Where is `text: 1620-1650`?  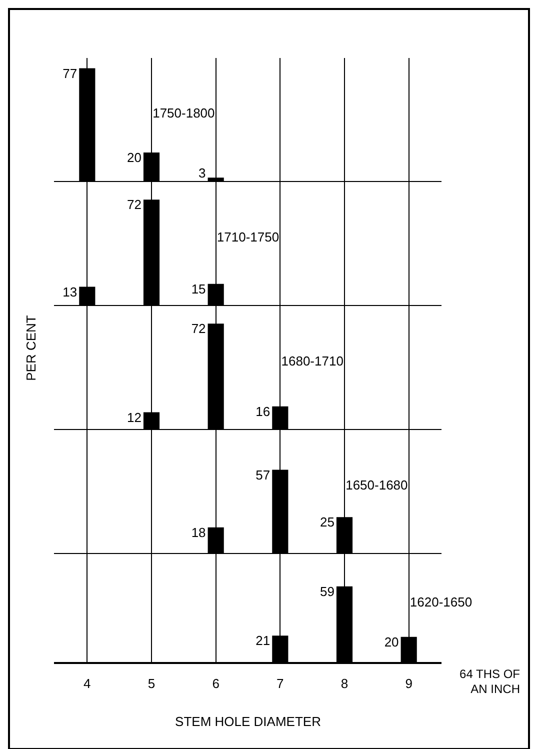
text: 1620-1650 is located at coordinates (441, 602).